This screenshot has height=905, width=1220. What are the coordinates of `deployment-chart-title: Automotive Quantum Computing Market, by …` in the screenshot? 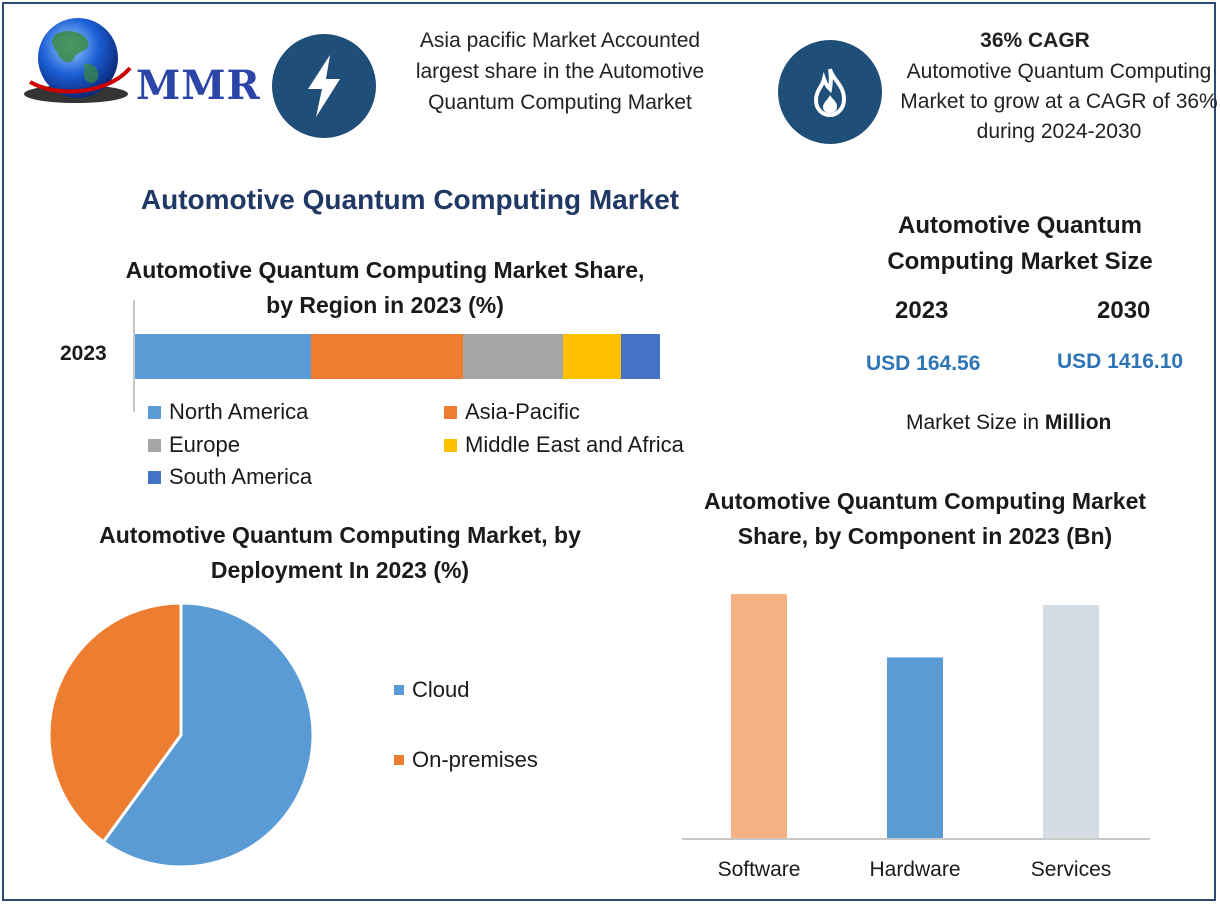 It's located at (340, 552).